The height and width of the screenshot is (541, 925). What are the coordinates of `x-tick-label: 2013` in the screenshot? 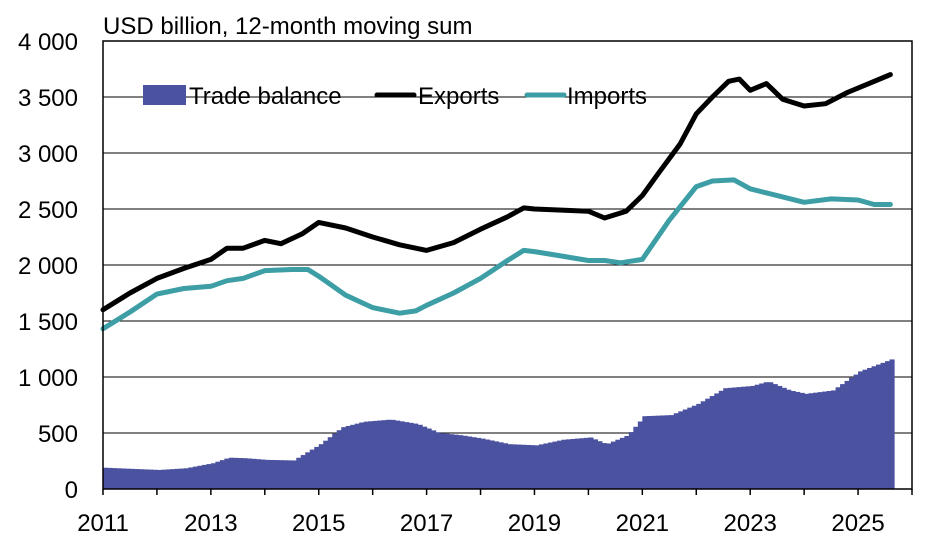 It's located at (210, 523).